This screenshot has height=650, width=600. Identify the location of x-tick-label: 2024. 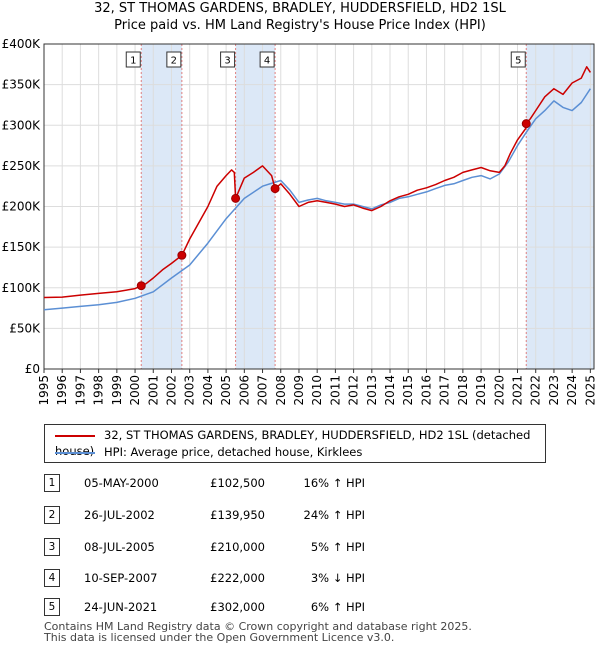
(572, 390).